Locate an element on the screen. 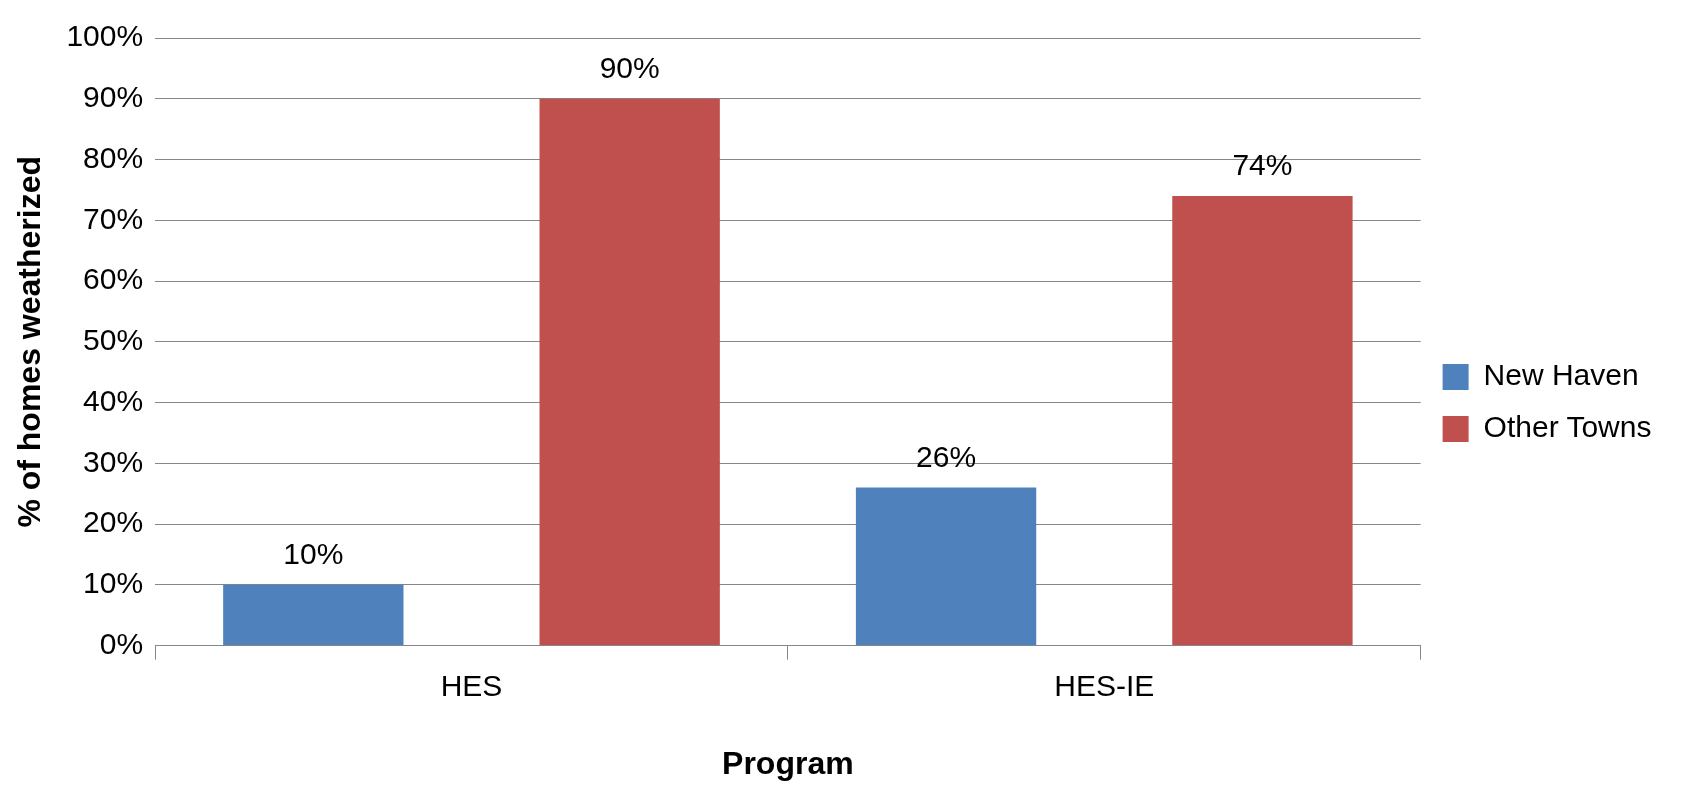  legend-label: New Haven is located at coordinates (1561, 375).